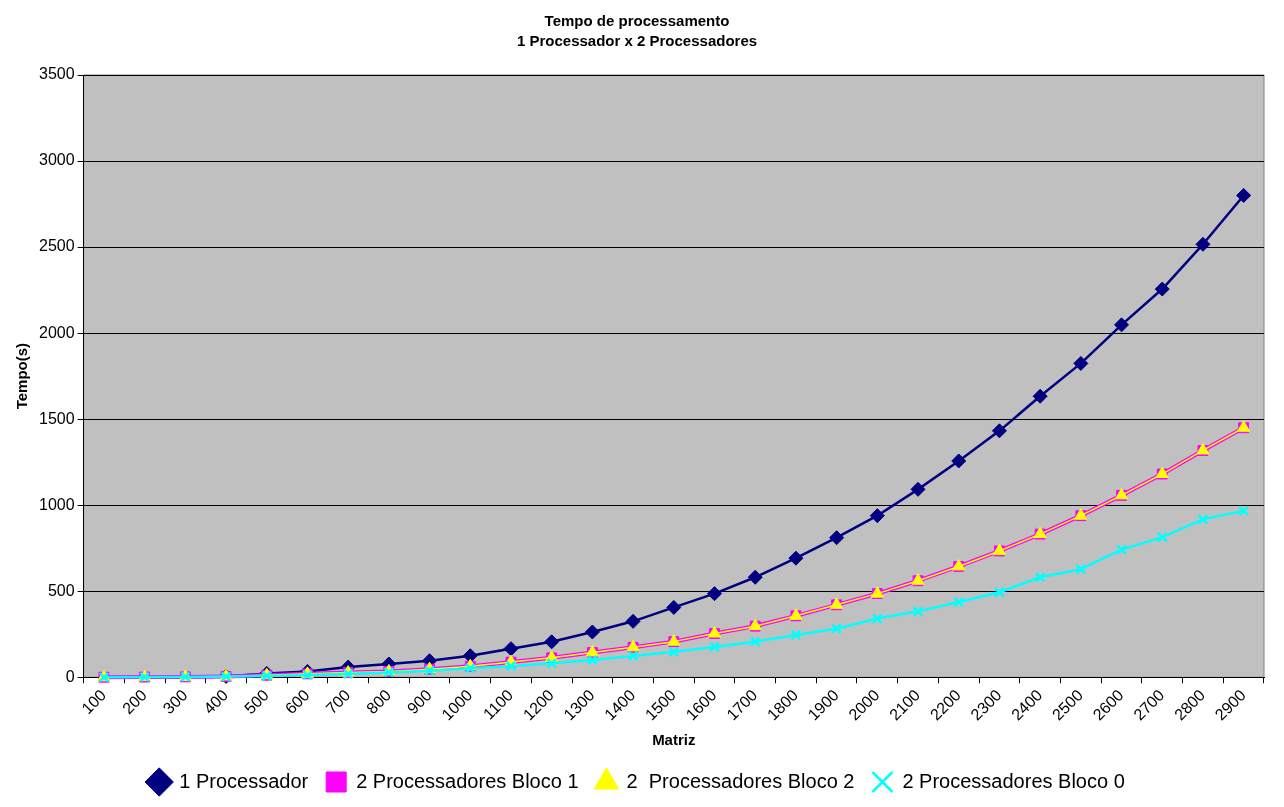 This screenshot has height=807, width=1284. Describe the element at coordinates (134, 702) in the screenshot. I see `x-tick-label: 200` at that location.